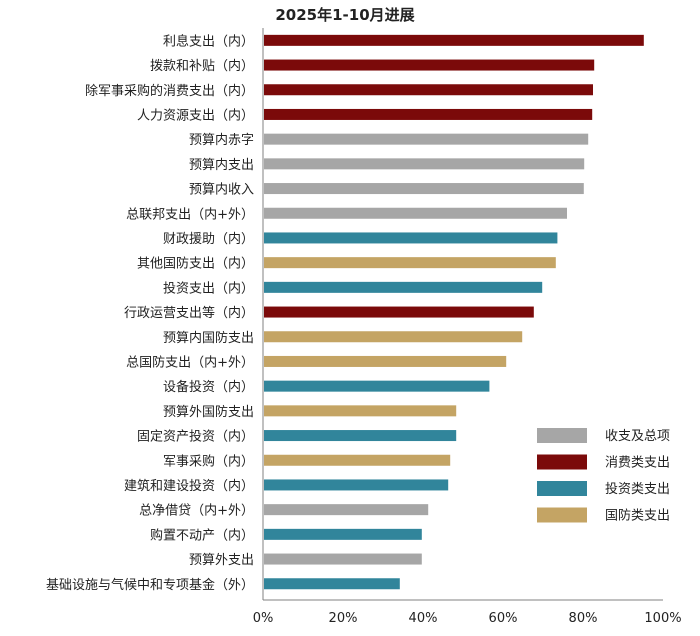 The image size is (700, 636). What do you see at coordinates (603, 489) in the screenshot?
I see `legend-item: 投资类支出` at bounding box center [603, 489].